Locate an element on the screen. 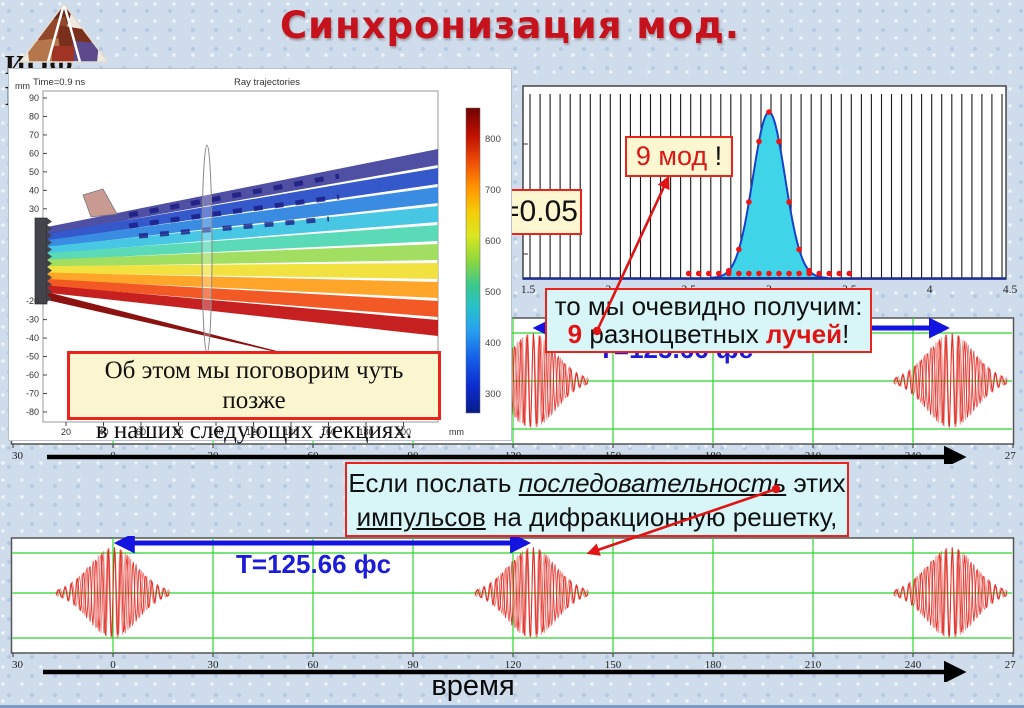 The height and width of the screenshot is (708, 1024). mode-spacing-callout: =0.05 is located at coordinates (540, 212).